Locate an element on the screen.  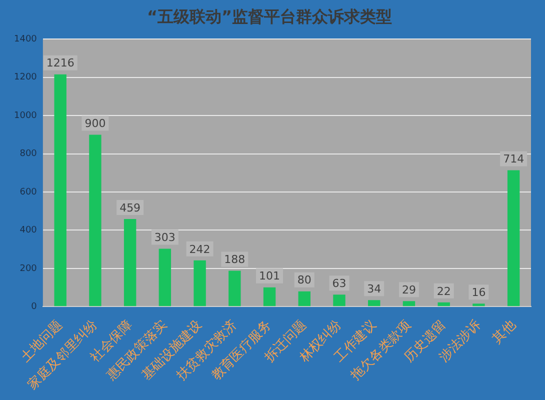
data-label: 80 is located at coordinates (304, 280).